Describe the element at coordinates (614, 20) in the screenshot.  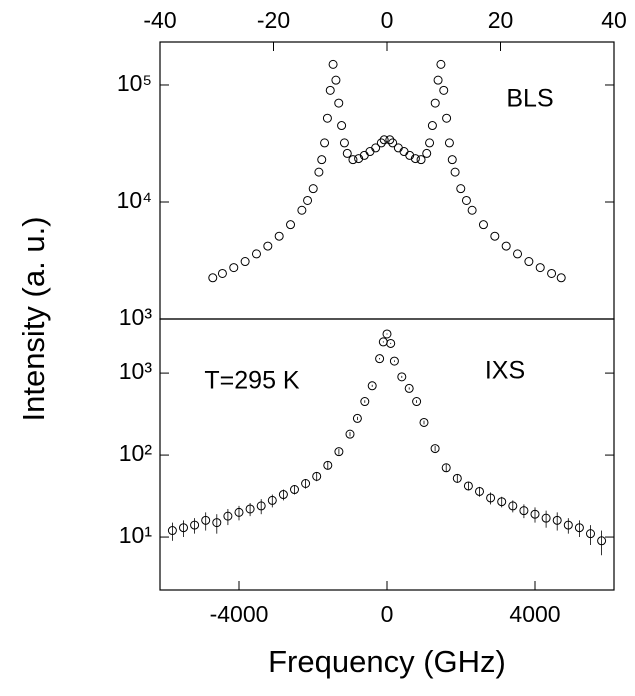
I see `x-tick-label: 40` at that location.